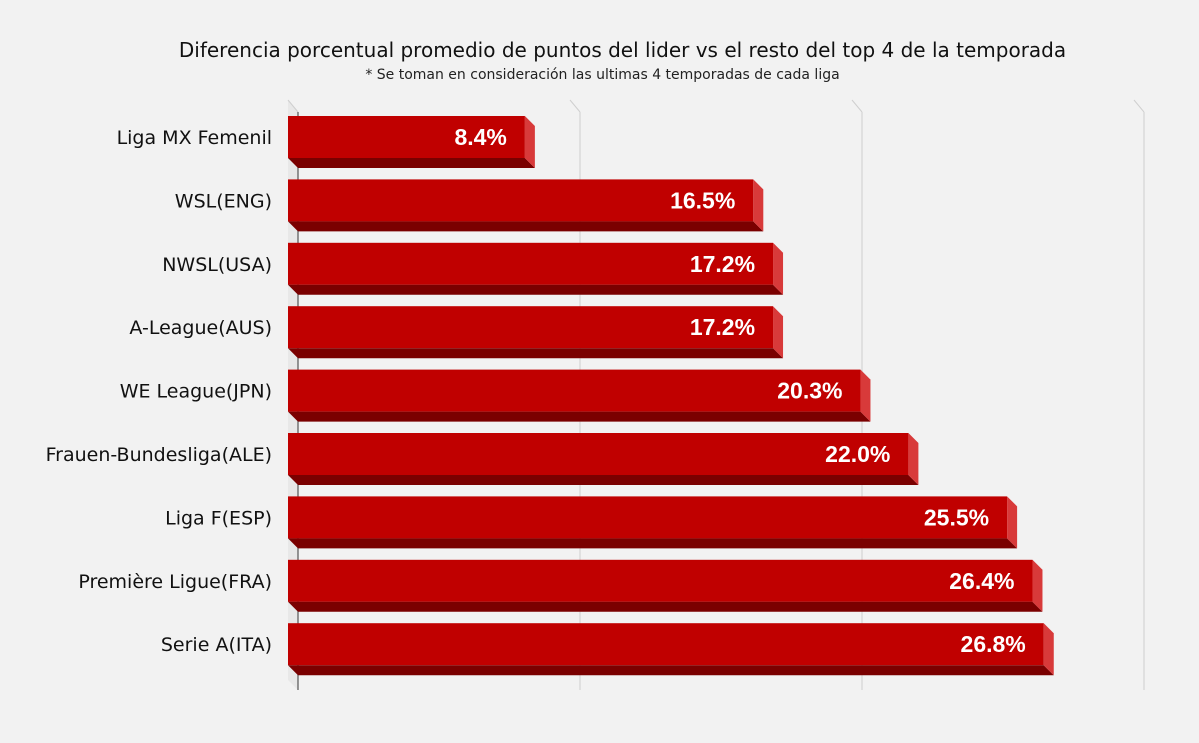  What do you see at coordinates (200, 328) in the screenshot?
I see `category-label: A-League(AUS)` at bounding box center [200, 328].